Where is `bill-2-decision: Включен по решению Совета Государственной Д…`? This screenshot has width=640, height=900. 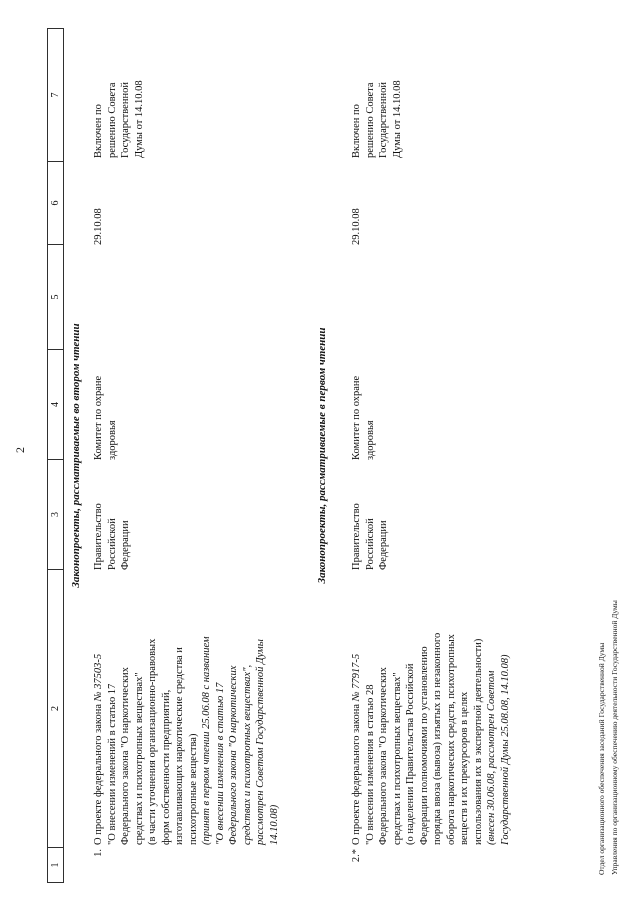
bill-2-decision: Включен по решению Совета Государственной Д… is located at coordinates (377, 119).